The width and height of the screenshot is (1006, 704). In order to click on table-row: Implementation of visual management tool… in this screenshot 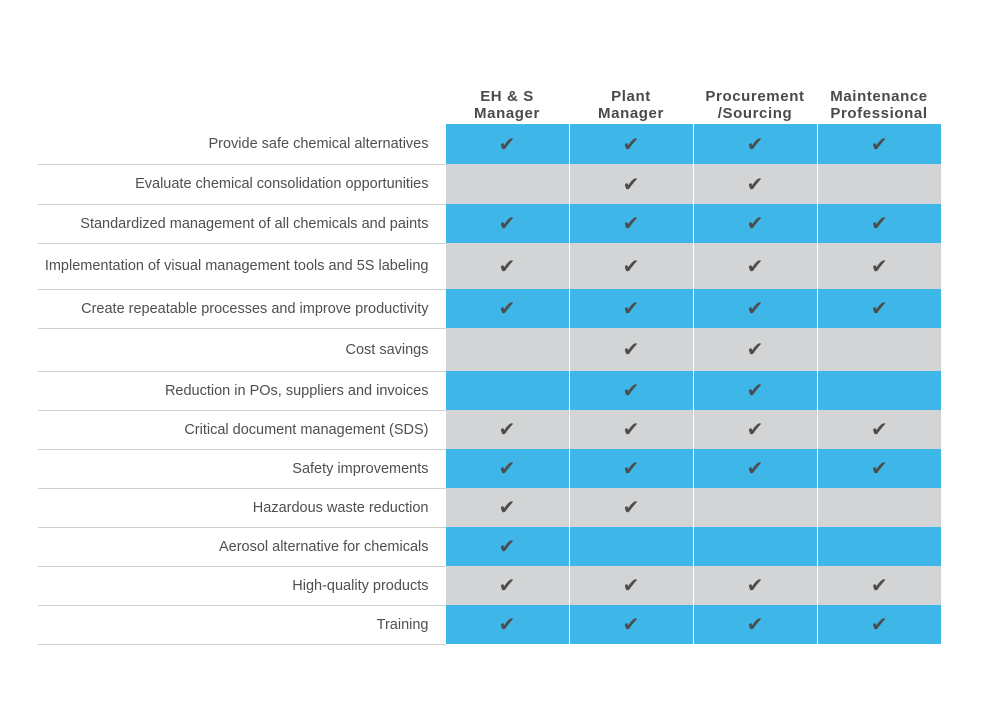, I will do `click(489, 266)`.